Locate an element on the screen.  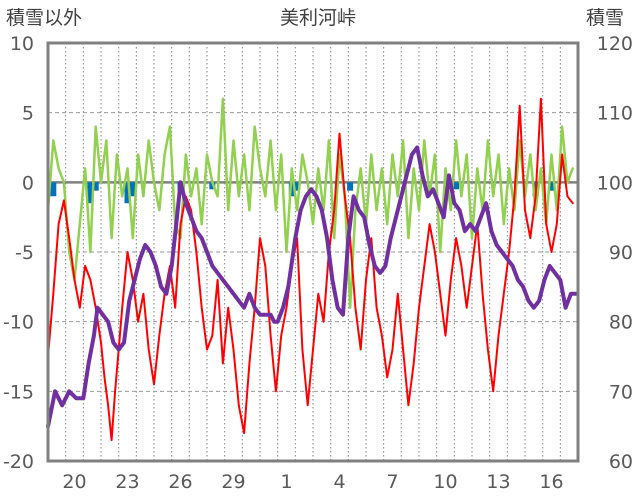
x-tick-label: 4 is located at coordinates (339, 482).